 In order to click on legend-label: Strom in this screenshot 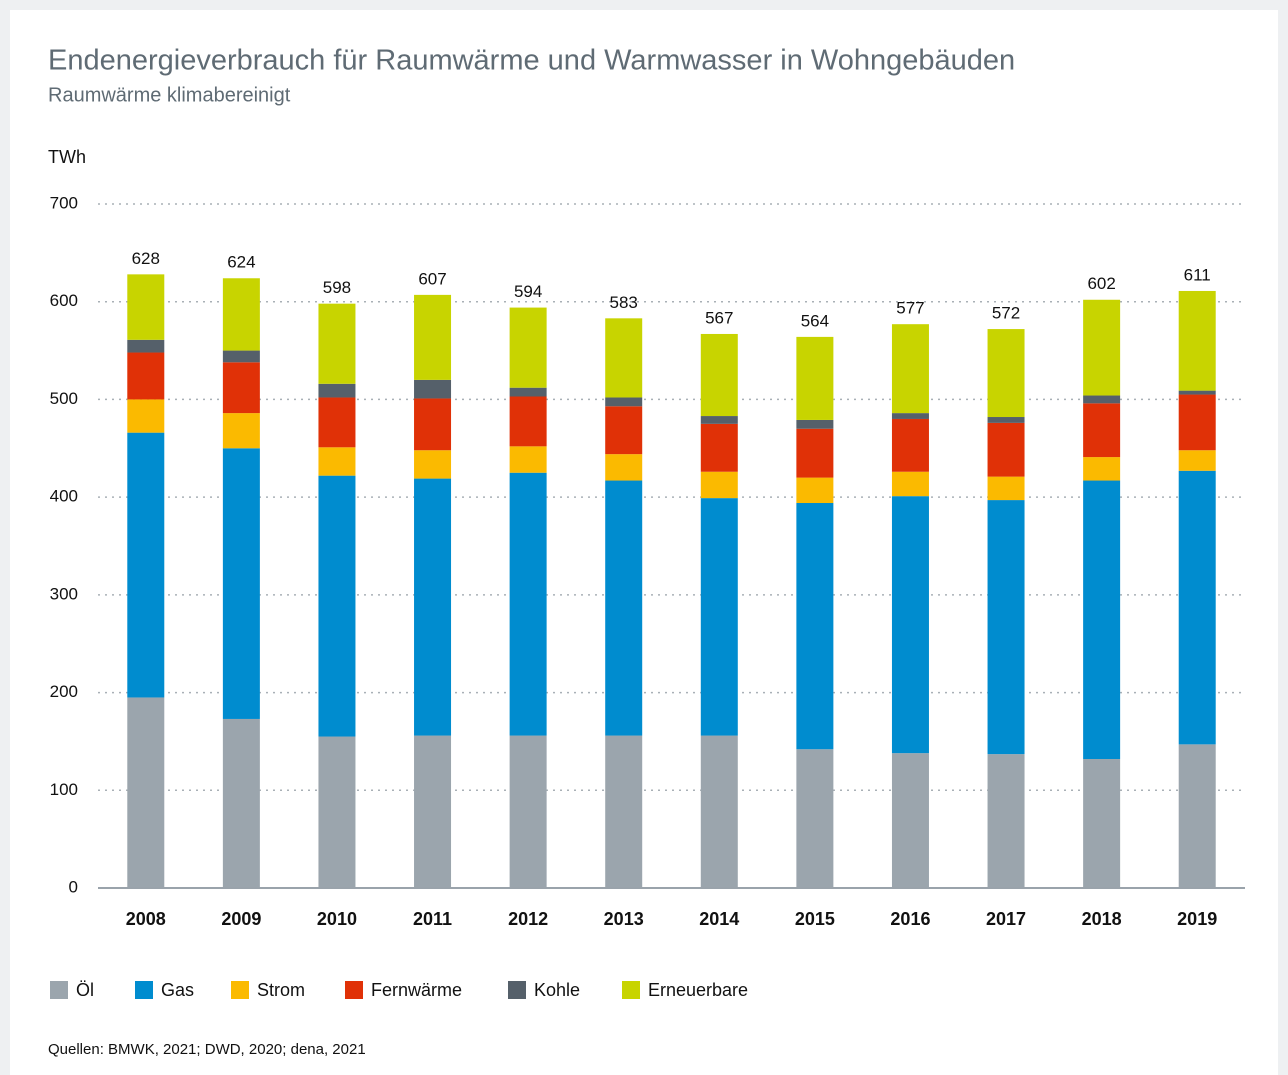, I will do `click(281, 990)`.